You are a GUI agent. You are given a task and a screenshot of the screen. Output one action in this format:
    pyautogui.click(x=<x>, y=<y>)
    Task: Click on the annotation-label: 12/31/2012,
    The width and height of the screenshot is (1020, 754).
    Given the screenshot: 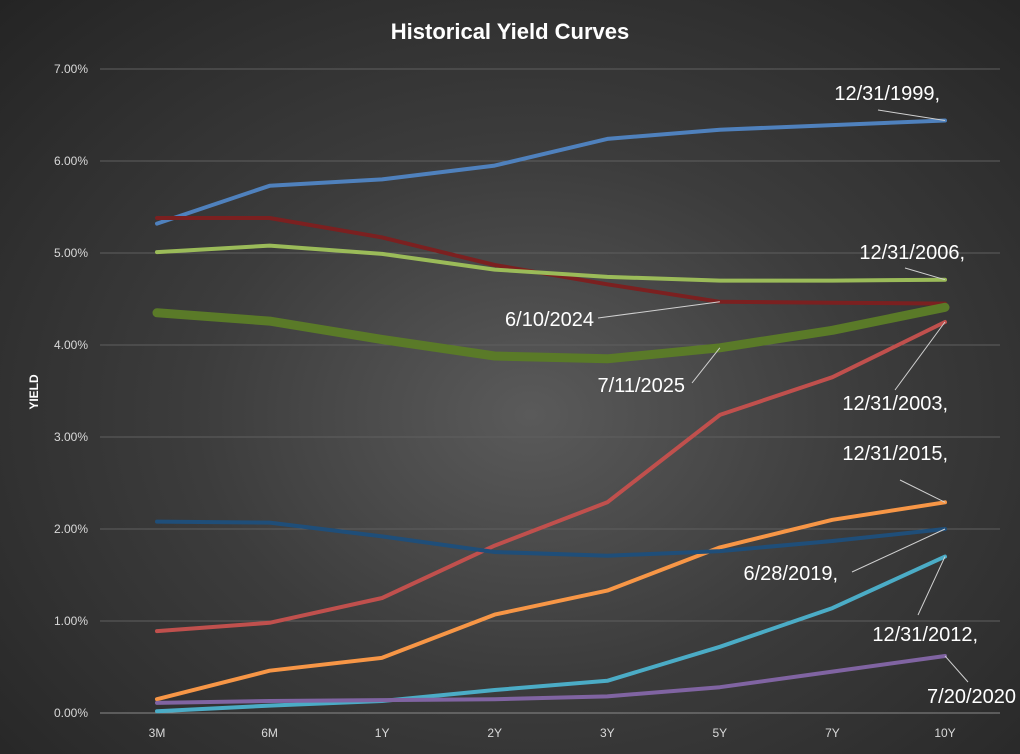 What is the action you would take?
    pyautogui.click(x=925, y=635)
    